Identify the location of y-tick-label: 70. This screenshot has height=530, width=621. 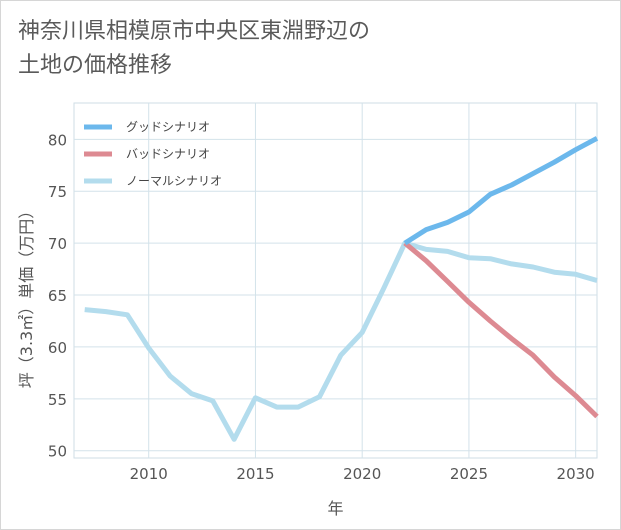
(57, 244).